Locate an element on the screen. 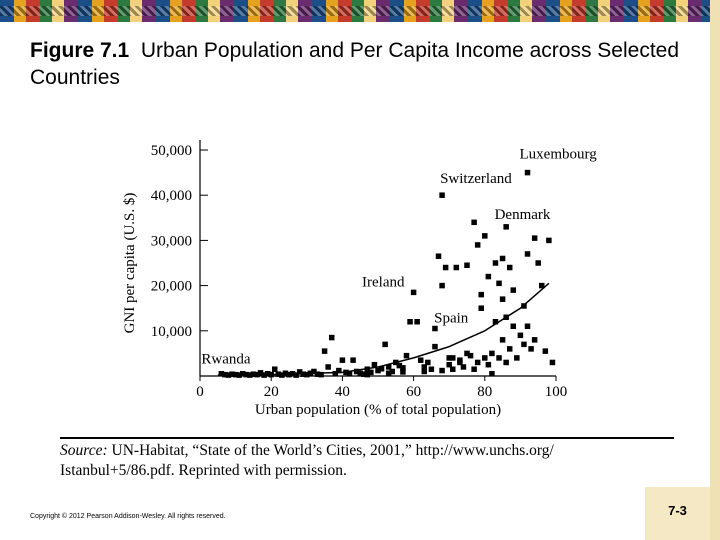 The height and width of the screenshot is (540, 720). slide-number-box: 7-3 is located at coordinates (677, 513).